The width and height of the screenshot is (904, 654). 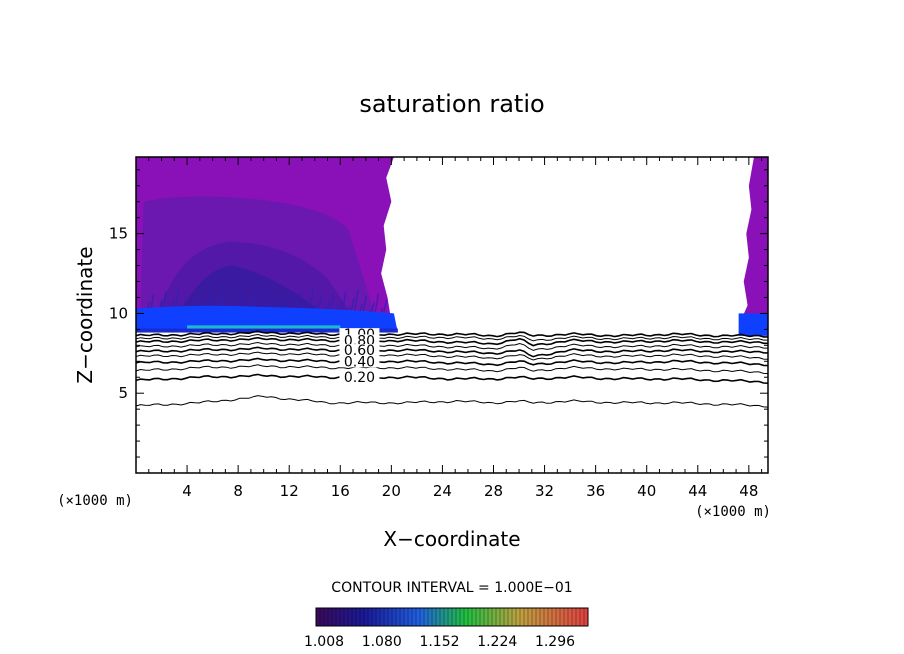 What do you see at coordinates (95, 501) in the screenshot?
I see `y-unit-label: (×1000 m)` at bounding box center [95, 501].